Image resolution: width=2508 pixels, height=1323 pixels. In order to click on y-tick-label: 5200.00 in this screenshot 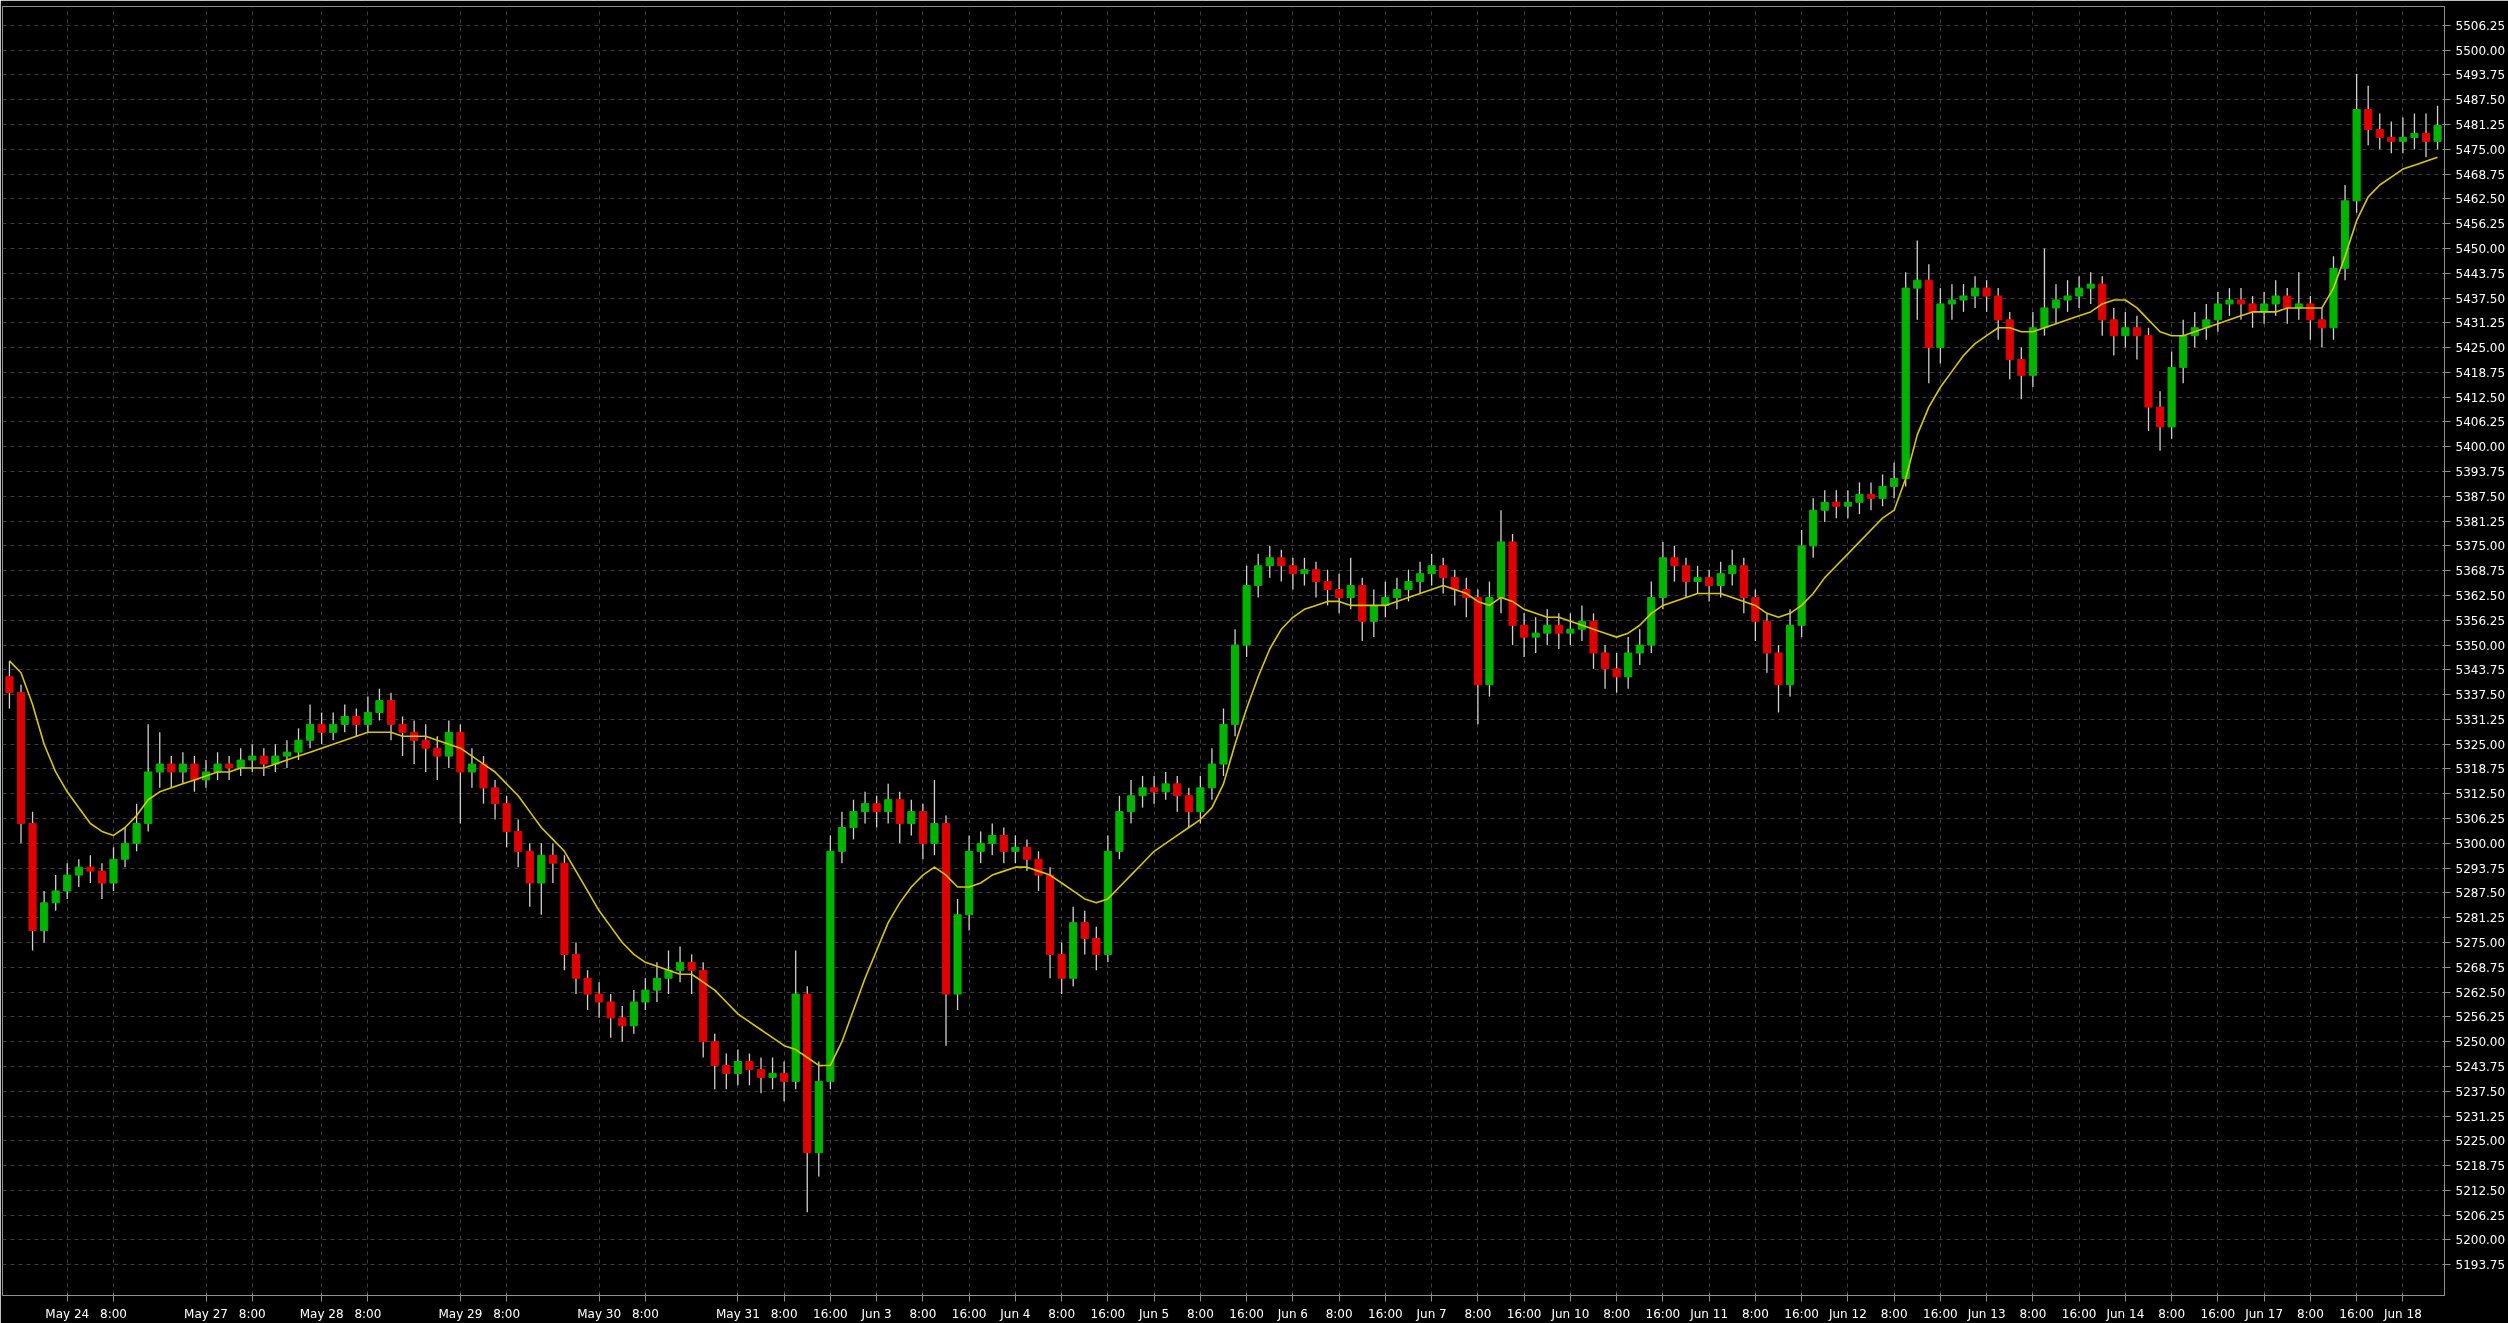, I will do `click(2480, 1240)`.